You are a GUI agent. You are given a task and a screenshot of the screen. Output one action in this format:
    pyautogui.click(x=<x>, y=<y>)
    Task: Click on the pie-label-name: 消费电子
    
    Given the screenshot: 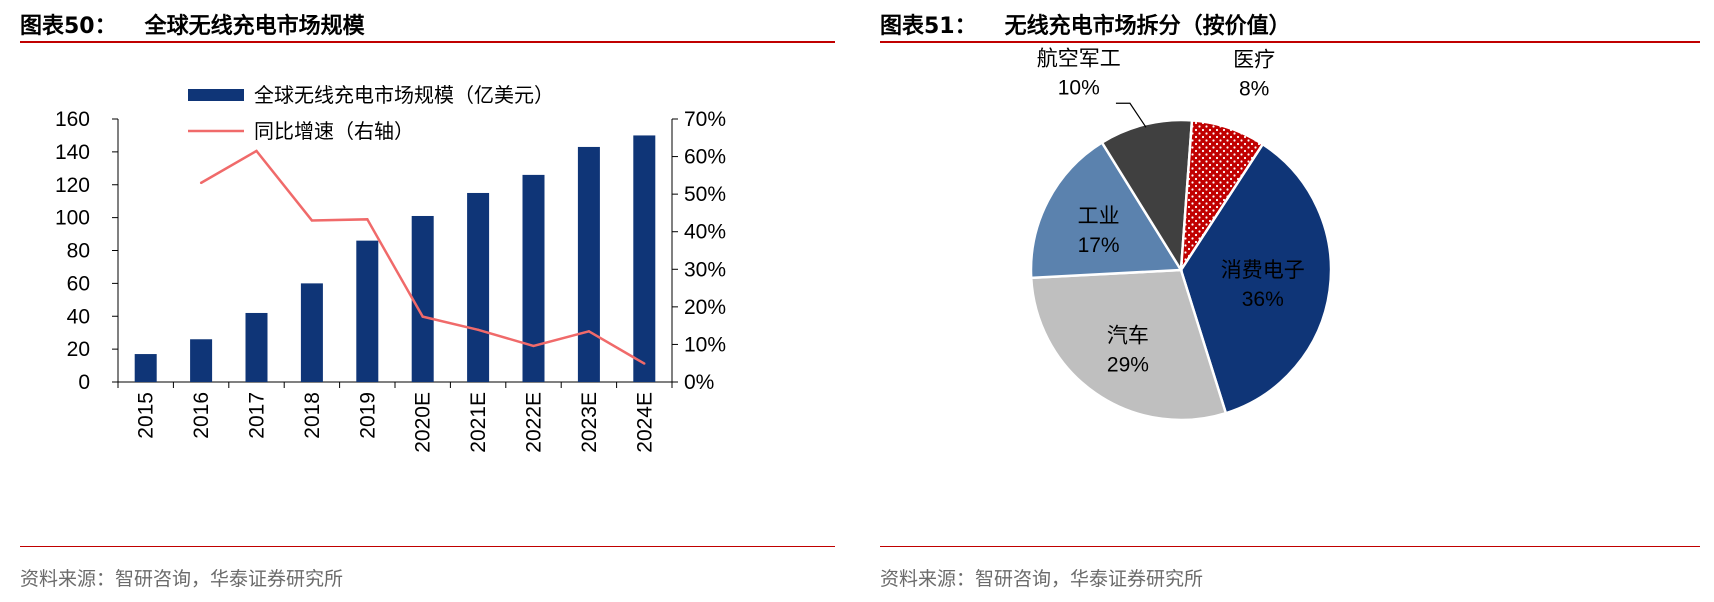 What is the action you would take?
    pyautogui.click(x=1263, y=270)
    